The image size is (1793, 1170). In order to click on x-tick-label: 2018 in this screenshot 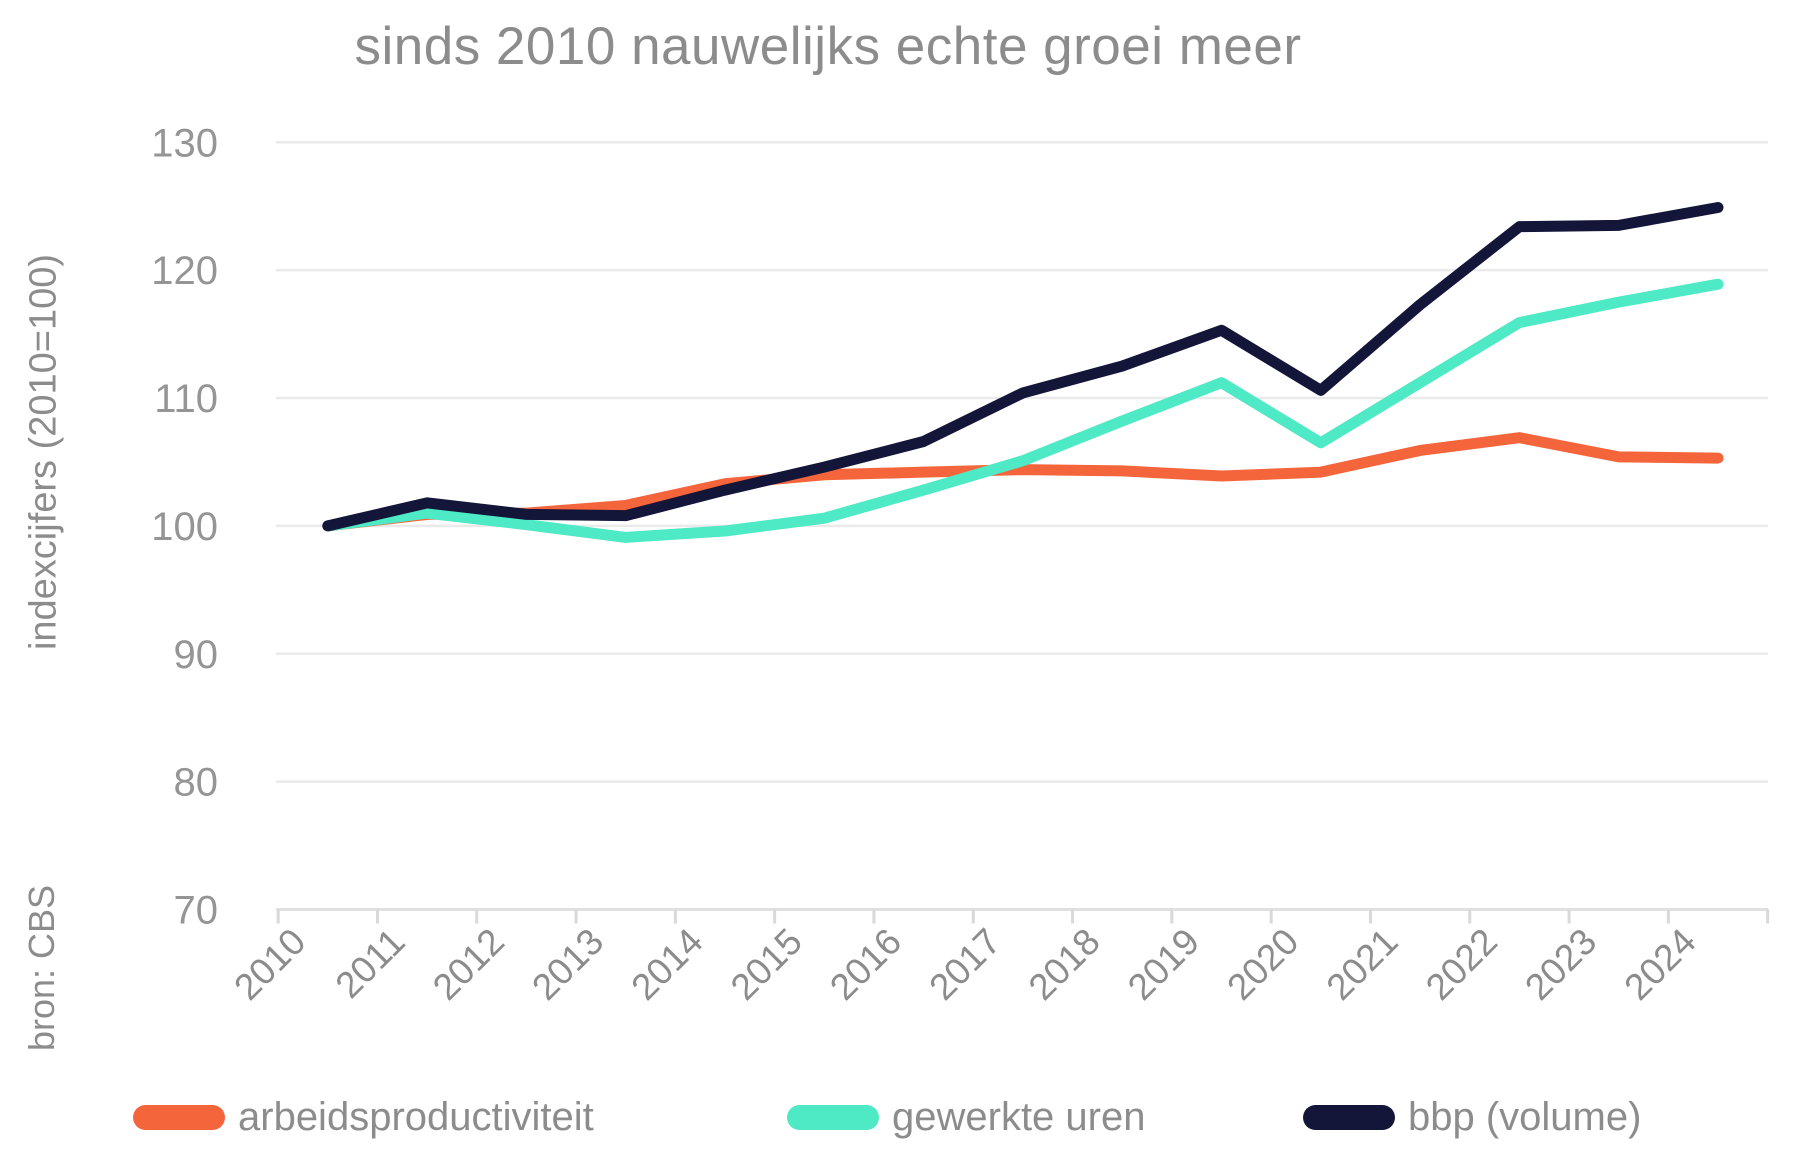, I will do `click(1064, 964)`.